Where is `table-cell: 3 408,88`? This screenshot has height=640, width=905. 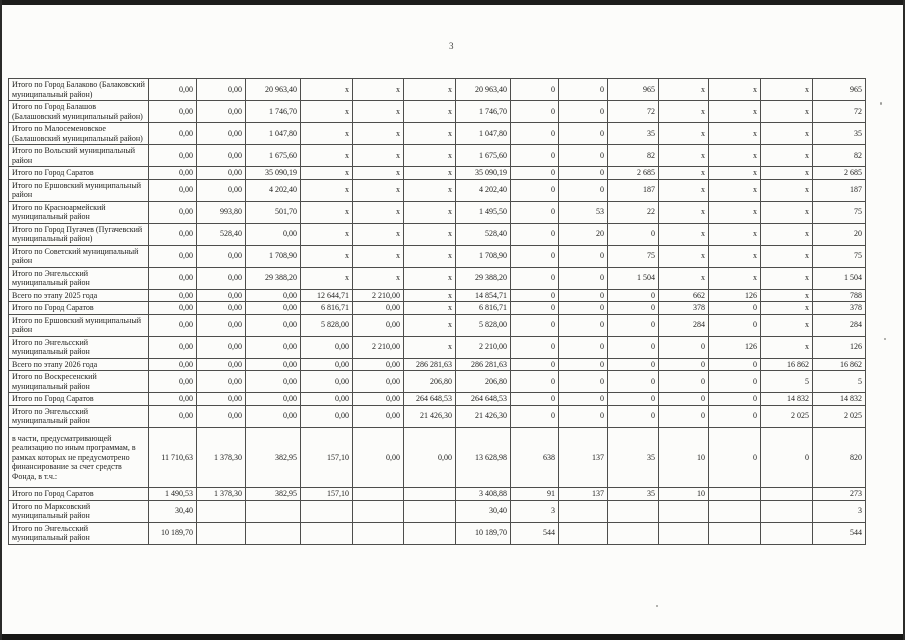 table-cell: 3 408,88 is located at coordinates (483, 494).